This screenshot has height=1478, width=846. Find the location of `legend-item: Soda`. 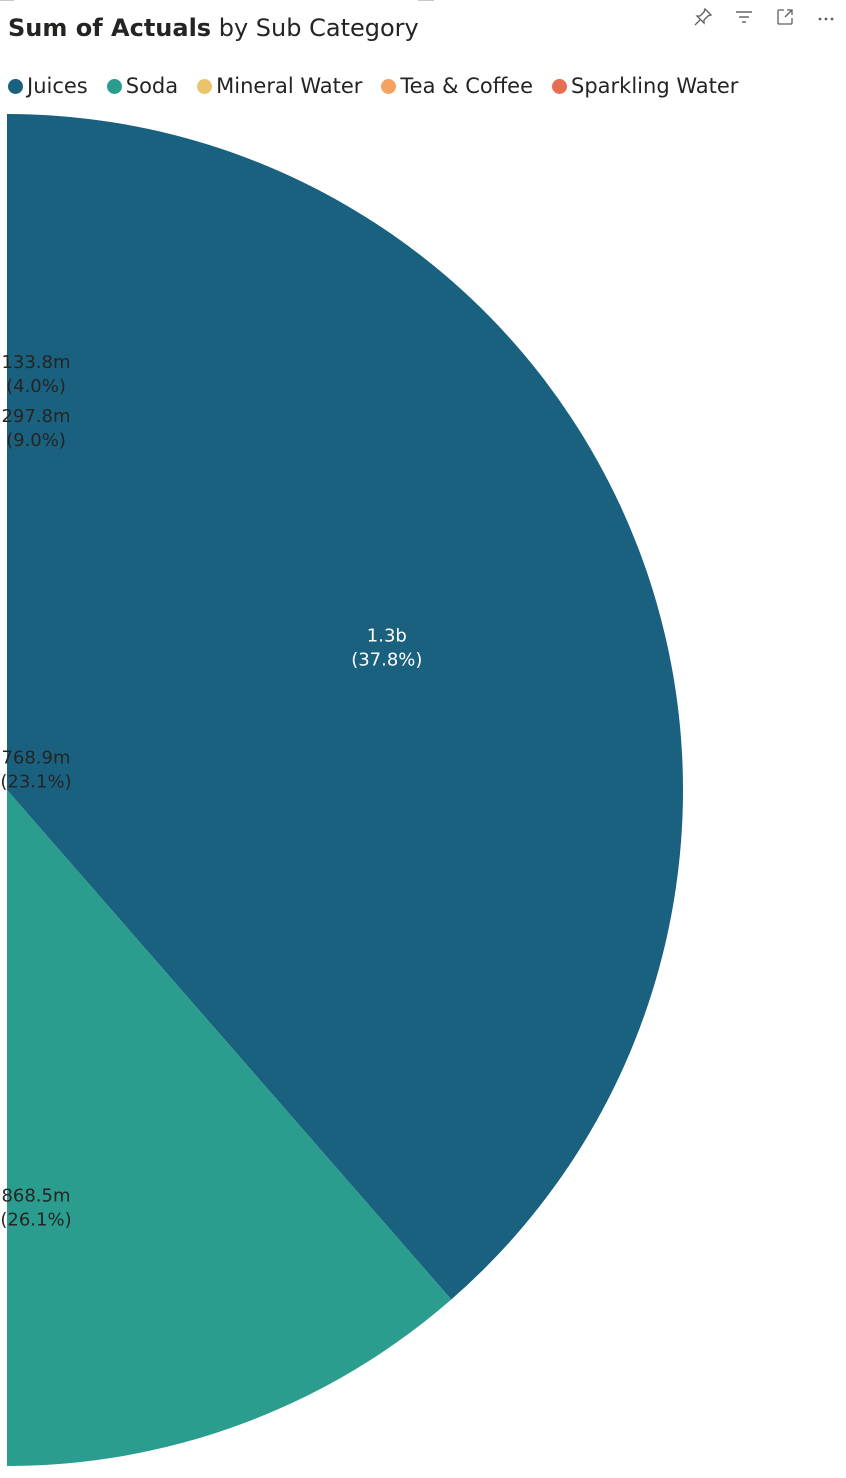

legend-item: Soda is located at coordinates (142, 86).